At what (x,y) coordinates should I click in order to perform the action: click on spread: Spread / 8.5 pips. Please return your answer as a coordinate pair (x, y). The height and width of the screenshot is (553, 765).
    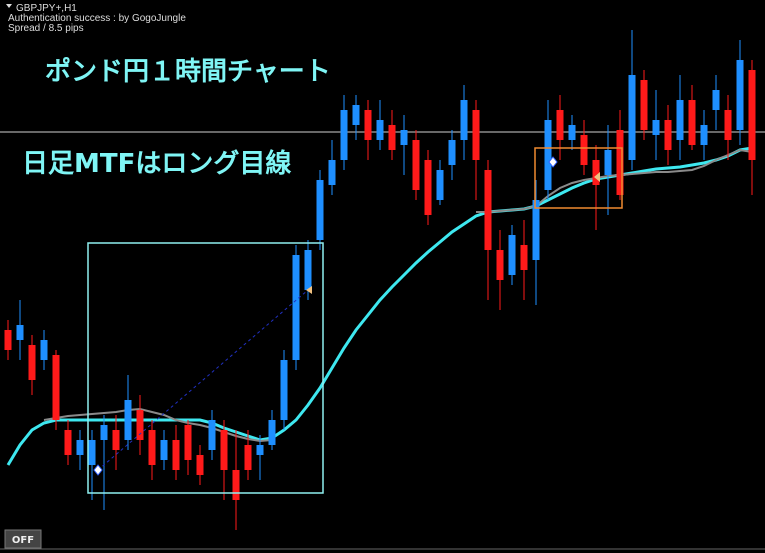
    Looking at the image, I should click on (46, 28).